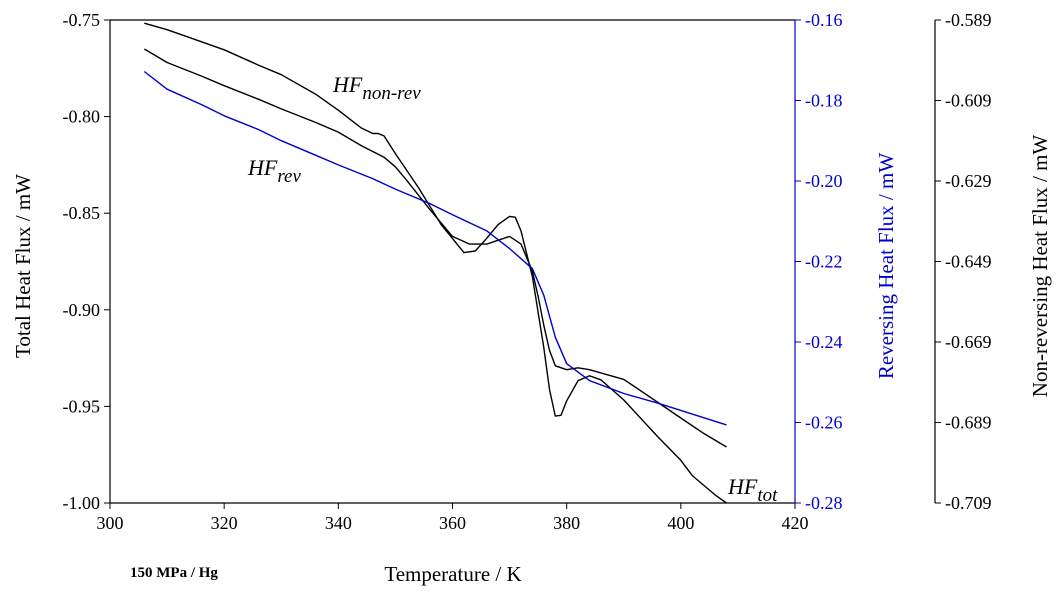  Describe the element at coordinates (968, 262) in the screenshot. I see `right-outer-tick-label: -0.649` at that location.